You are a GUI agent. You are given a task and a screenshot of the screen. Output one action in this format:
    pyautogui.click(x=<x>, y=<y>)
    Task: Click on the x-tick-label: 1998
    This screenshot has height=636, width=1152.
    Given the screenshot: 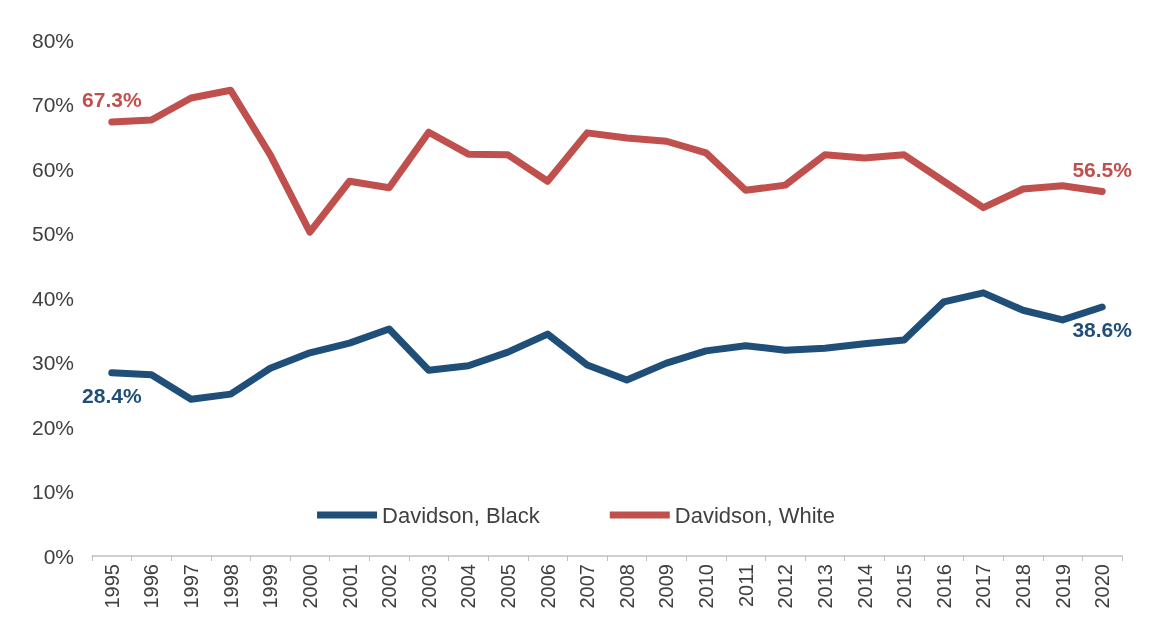 What is the action you would take?
    pyautogui.click(x=230, y=586)
    